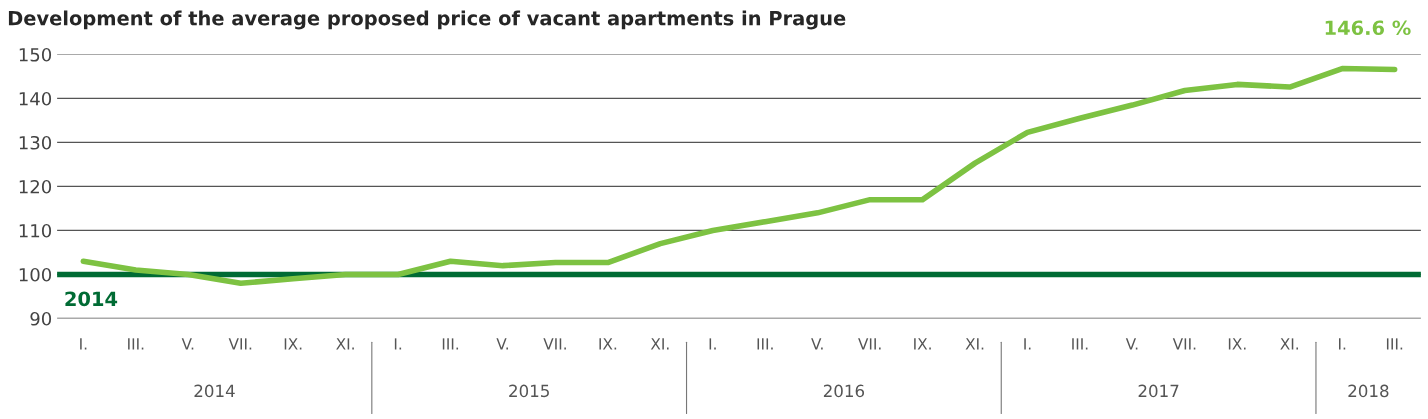 This screenshot has height=419, width=1428. What do you see at coordinates (35, 274) in the screenshot?
I see `y-tick-label: 100` at bounding box center [35, 274].